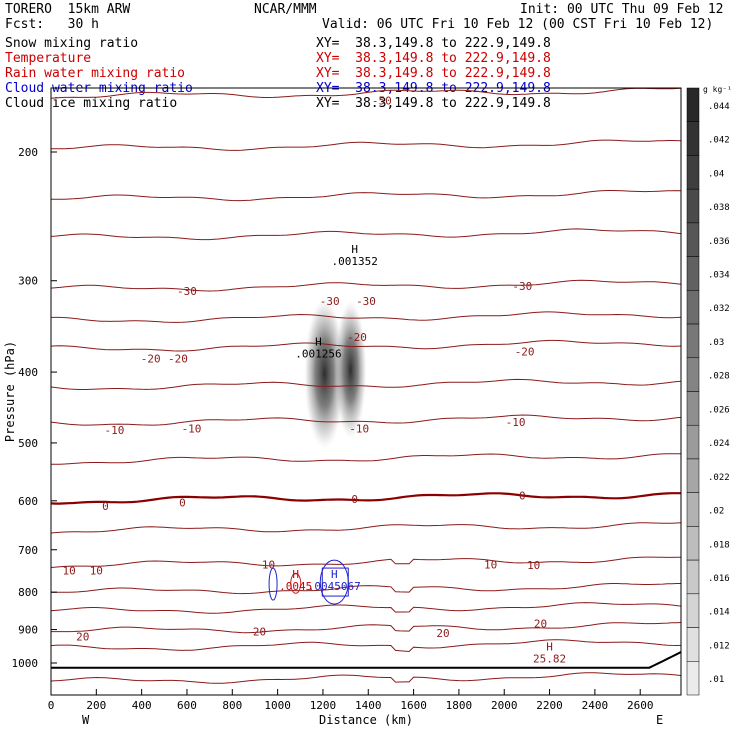  Describe the element at coordinates (366, 301) in the screenshot. I see `contour-label: -30` at that location.